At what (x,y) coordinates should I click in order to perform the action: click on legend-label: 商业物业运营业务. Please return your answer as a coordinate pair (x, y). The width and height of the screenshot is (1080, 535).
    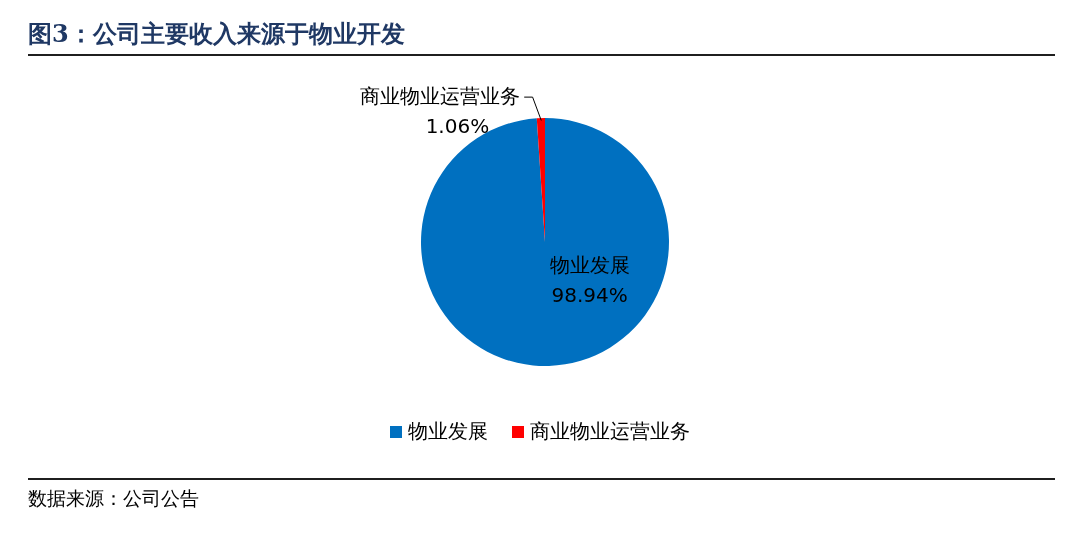
    Looking at the image, I should click on (609, 431).